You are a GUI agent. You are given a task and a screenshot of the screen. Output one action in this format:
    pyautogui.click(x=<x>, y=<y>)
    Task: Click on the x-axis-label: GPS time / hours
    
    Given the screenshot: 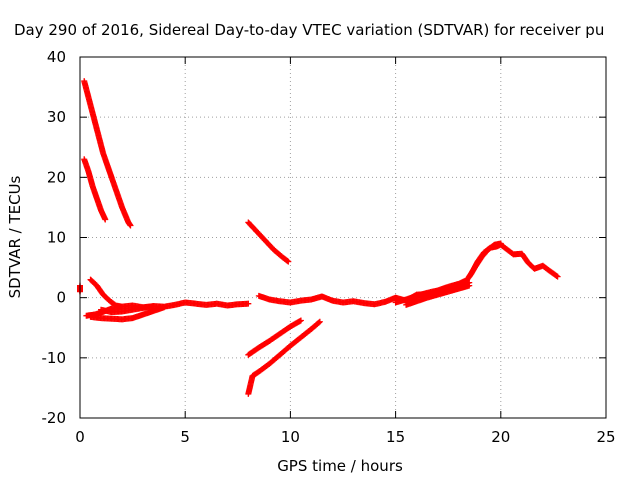 What is the action you would take?
    pyautogui.click(x=340, y=466)
    